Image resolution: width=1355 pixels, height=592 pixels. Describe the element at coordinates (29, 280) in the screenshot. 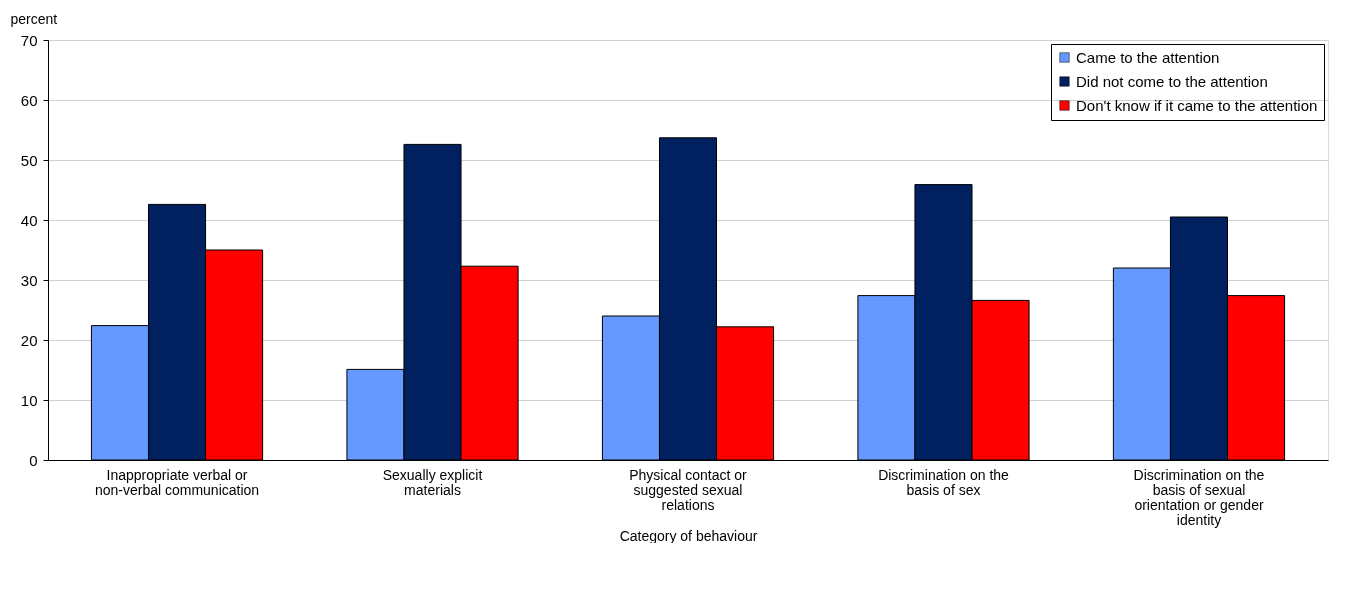

I see `y-tick-label: 30` at that location.